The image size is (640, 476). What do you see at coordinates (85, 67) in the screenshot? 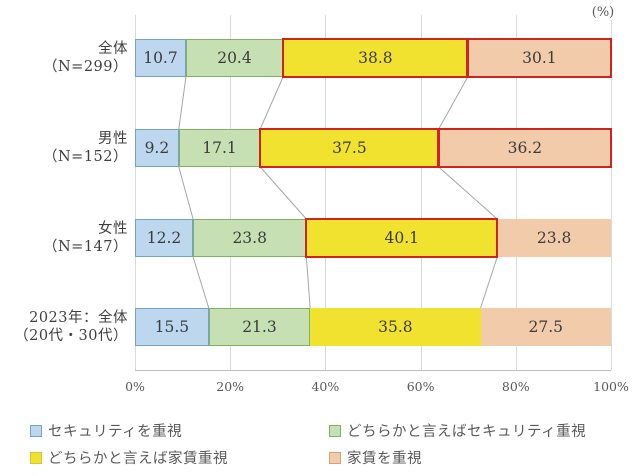
I see `category-label-line: （N=299）` at bounding box center [85, 67].